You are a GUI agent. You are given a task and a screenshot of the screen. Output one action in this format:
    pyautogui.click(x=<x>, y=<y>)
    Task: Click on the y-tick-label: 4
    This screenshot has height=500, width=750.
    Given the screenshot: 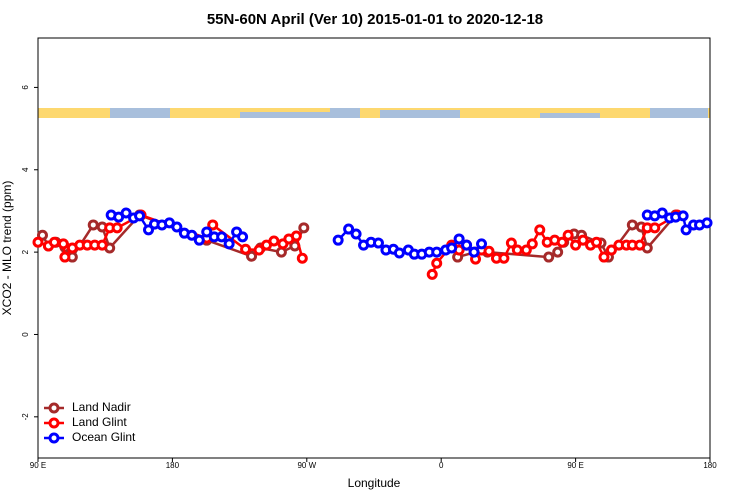 What is the action you would take?
    pyautogui.click(x=25, y=169)
    